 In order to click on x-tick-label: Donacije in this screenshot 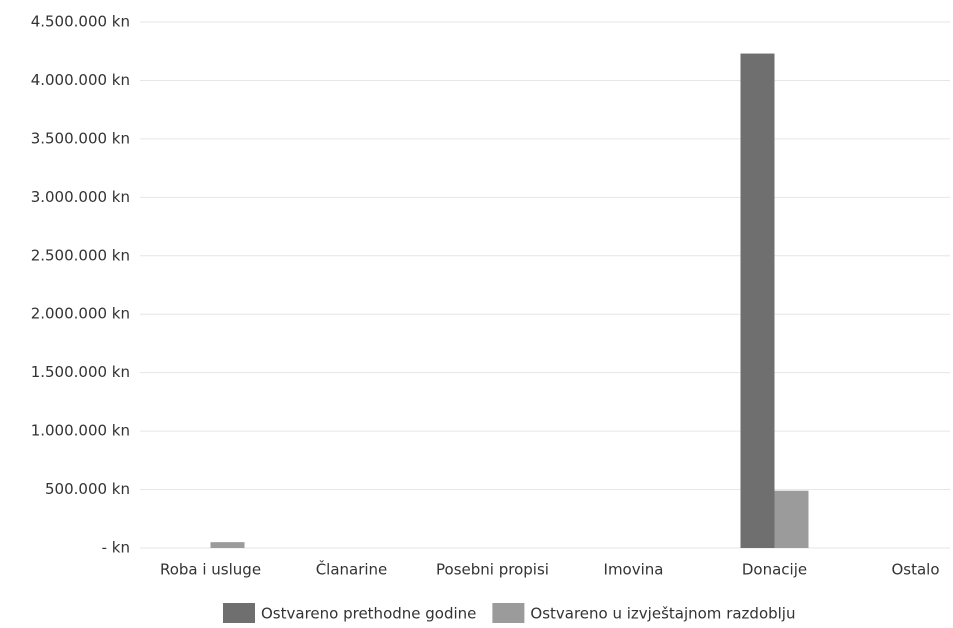, I will do `click(774, 570)`.